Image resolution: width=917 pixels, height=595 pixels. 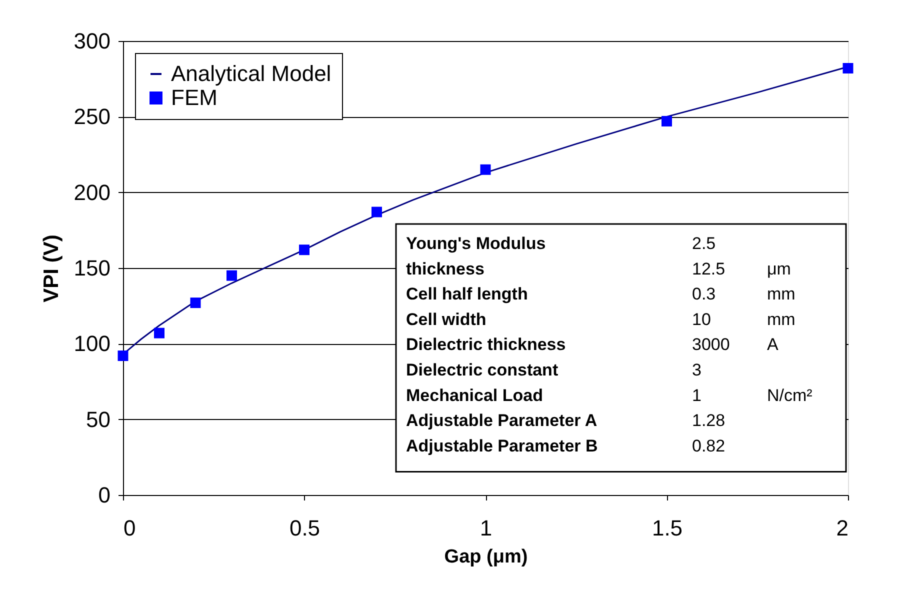 What do you see at coordinates (130, 528) in the screenshot?
I see `x-tick-label: 0` at bounding box center [130, 528].